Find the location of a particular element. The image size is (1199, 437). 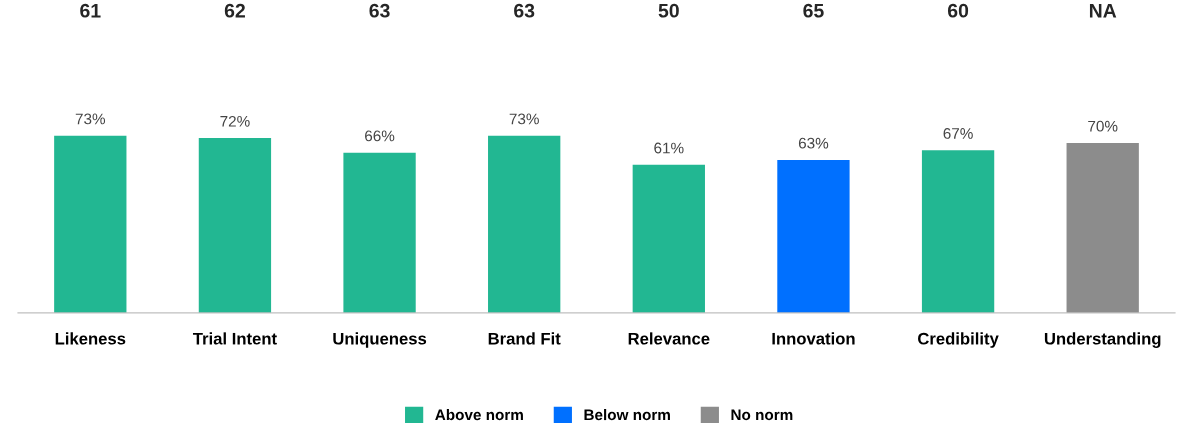

data-label: 70% is located at coordinates (1103, 126).